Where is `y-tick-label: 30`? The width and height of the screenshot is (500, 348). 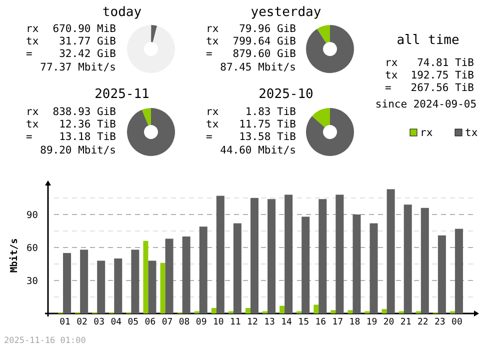
y-tick-label: 30 is located at coordinates (32, 281).